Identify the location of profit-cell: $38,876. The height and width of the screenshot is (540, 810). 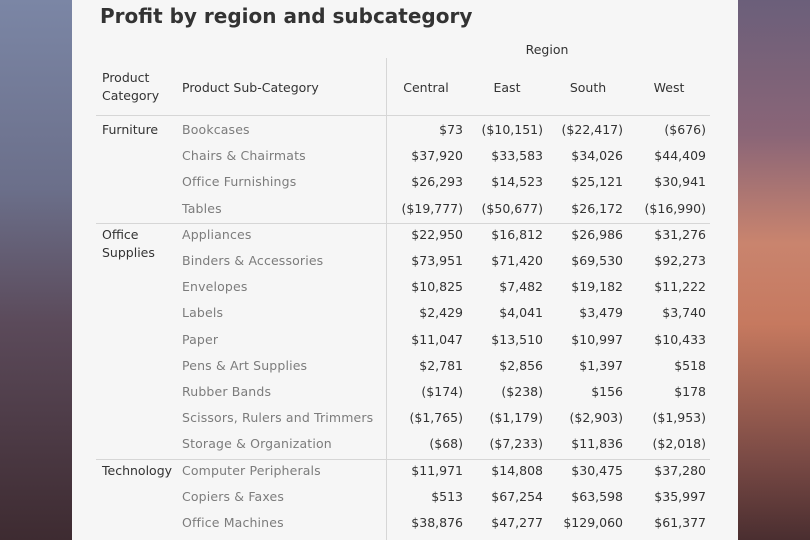
(437, 522).